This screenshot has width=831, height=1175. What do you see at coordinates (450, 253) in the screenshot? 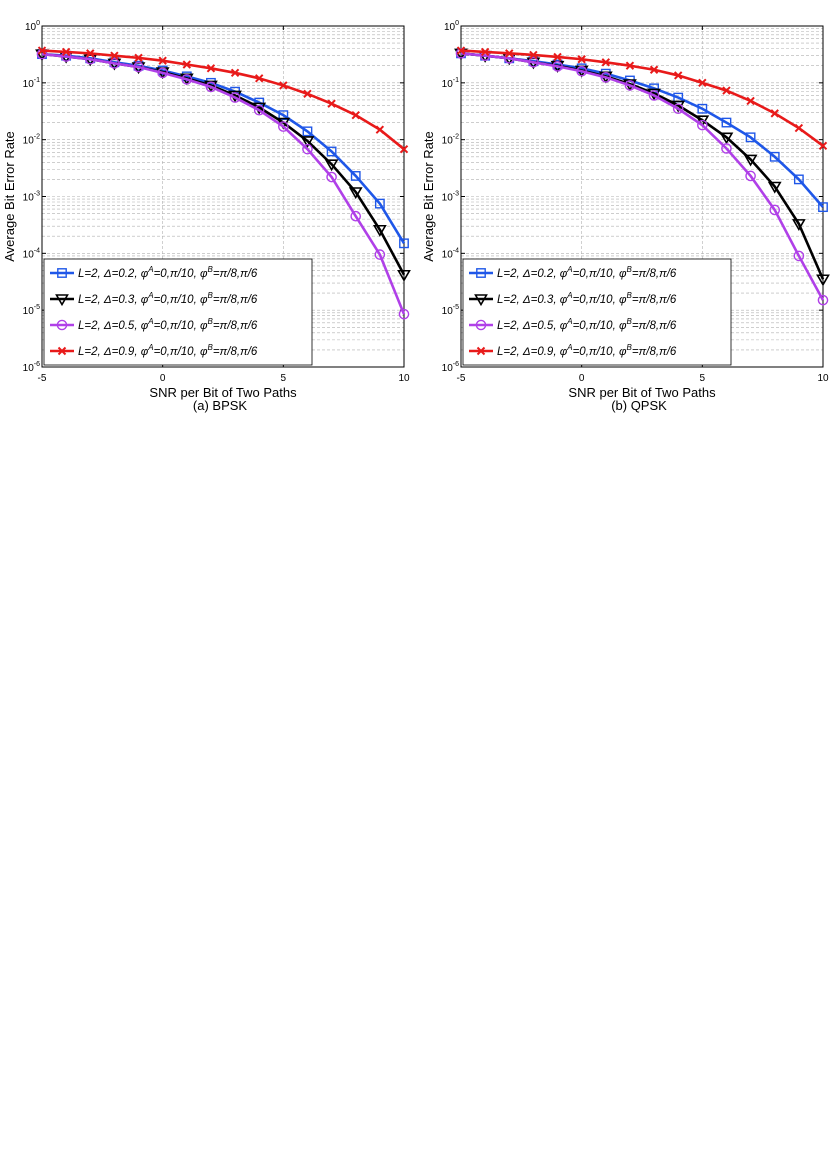
I see `y-tick-label: 10⁻⁴` at bounding box center [450, 253].